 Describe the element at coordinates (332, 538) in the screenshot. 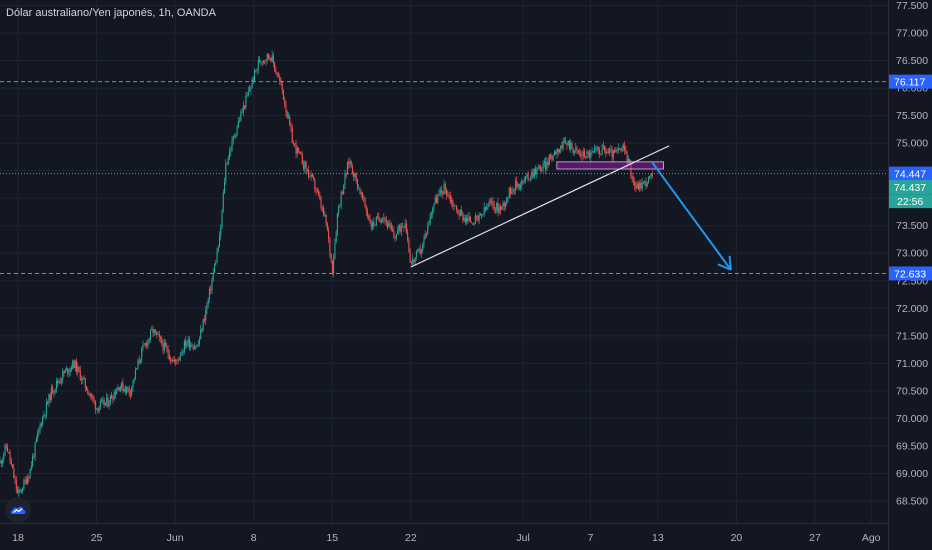

I see `time-axis-label: 15` at that location.